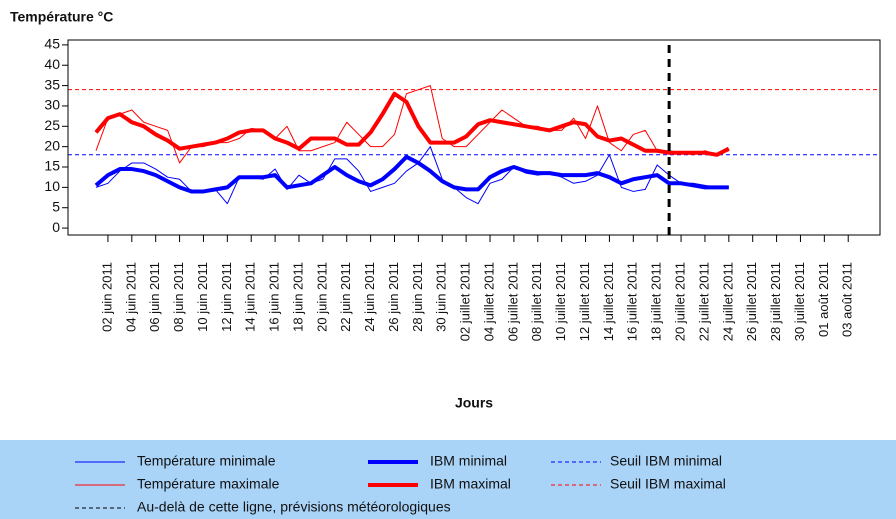  What do you see at coordinates (345, 297) in the screenshot?
I see `x-tick-label: 22 juin 2011` at bounding box center [345, 297].